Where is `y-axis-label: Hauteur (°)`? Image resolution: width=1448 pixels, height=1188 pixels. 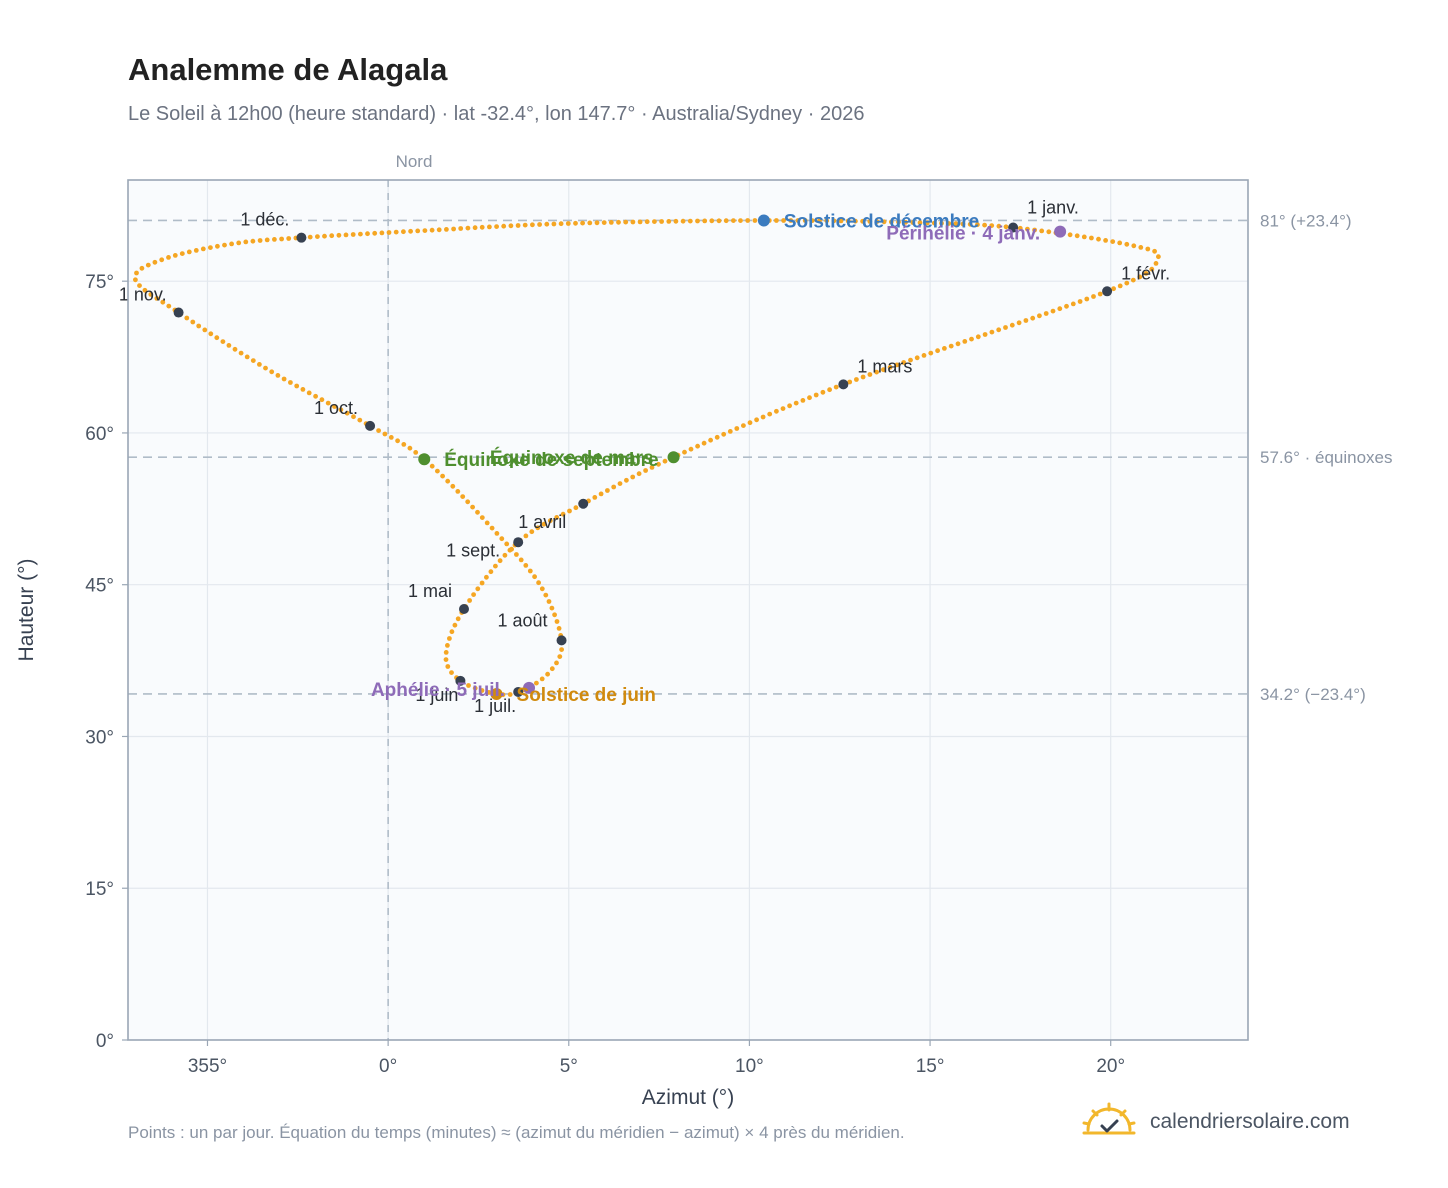
y-axis-label: Hauteur (°) is located at coordinates (26, 610).